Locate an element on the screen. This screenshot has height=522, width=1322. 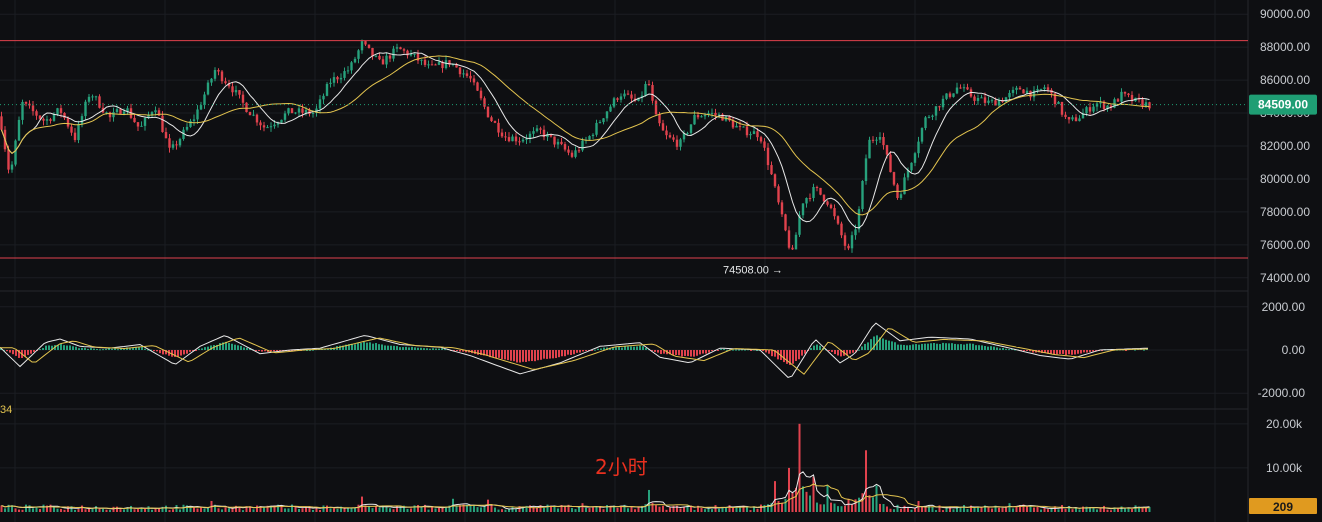
volume-tick-label: 20.00k is located at coordinates (1284, 424).